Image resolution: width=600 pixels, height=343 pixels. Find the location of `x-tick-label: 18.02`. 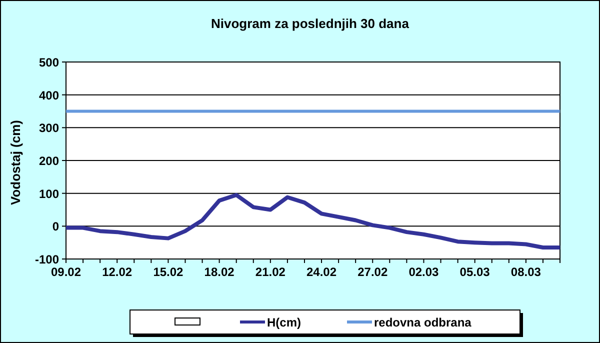

x-tick-label: 18.02 is located at coordinates (219, 272).